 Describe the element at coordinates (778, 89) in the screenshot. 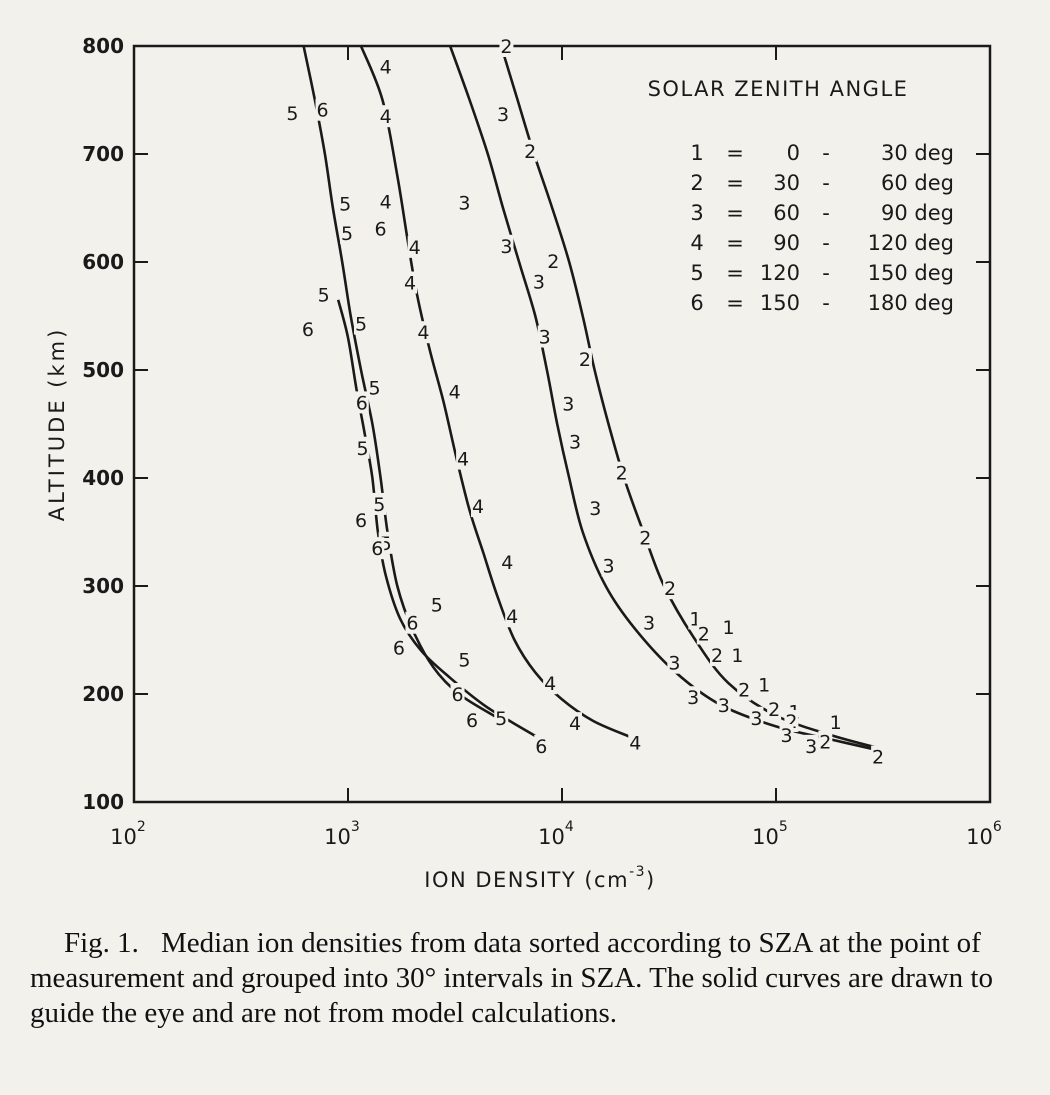

I see `legend-title: SOLAR ZENITH ANGLE` at that location.